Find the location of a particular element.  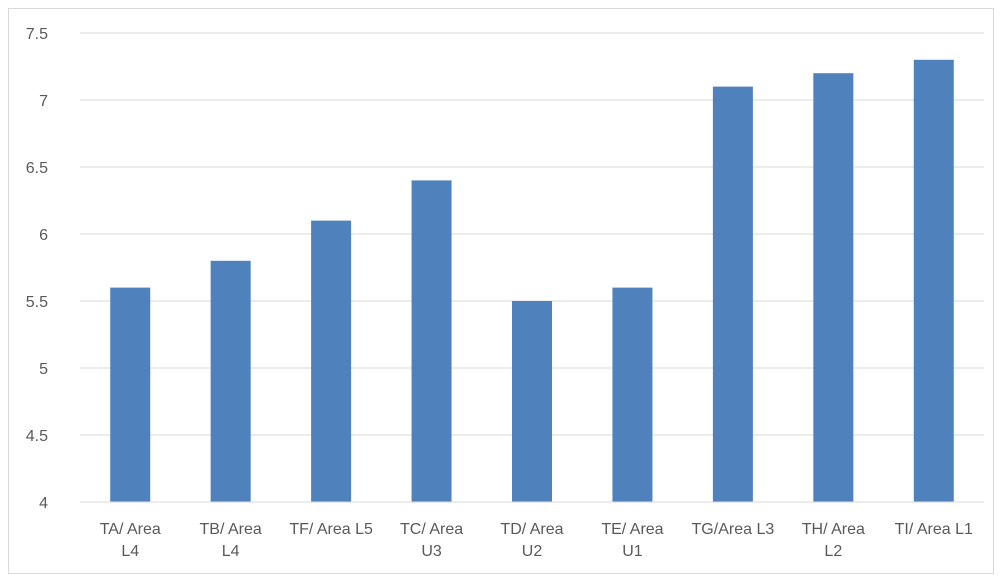

x-category-label: TF/ Area L5 is located at coordinates (331, 529).